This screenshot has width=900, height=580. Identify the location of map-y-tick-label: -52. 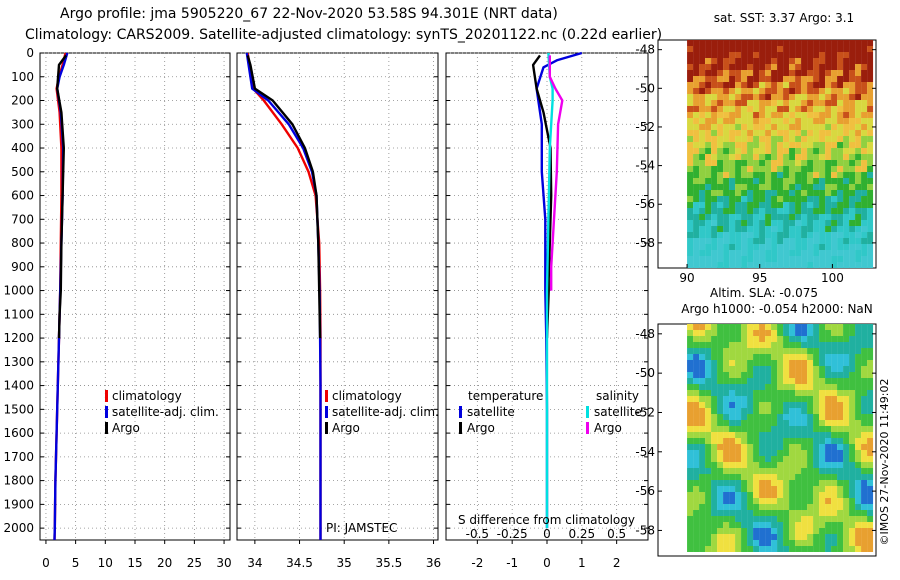
(645, 412).